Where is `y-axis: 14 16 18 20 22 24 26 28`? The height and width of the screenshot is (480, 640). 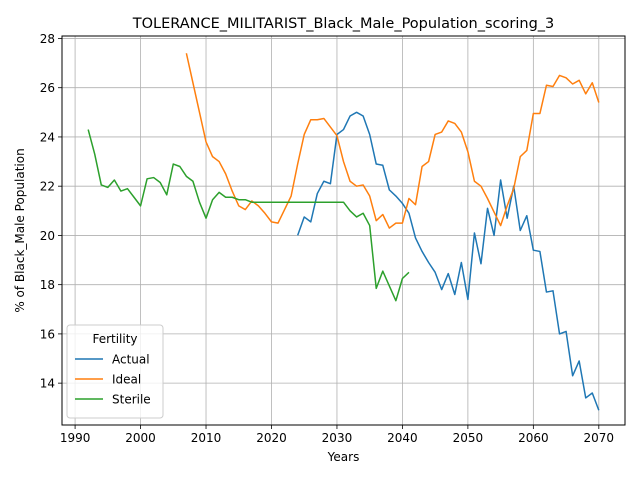
y-axis: 14 16 18 20 22 24 26 28 is located at coordinates (51, 211).